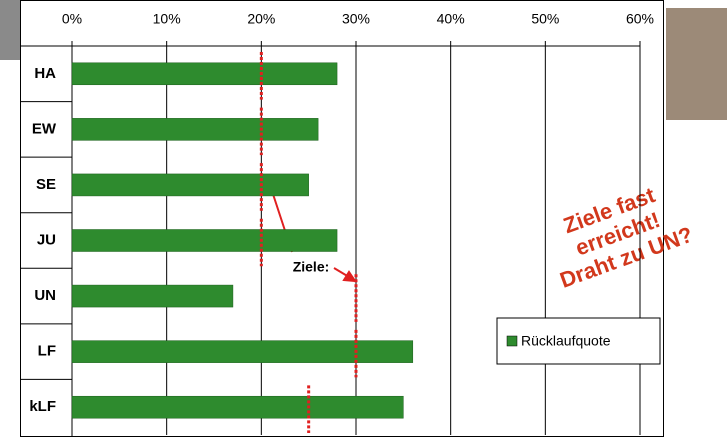 Image resolution: width=727 pixels, height=437 pixels. What do you see at coordinates (167, 19) in the screenshot?
I see `x-tick-label: 10%` at bounding box center [167, 19].